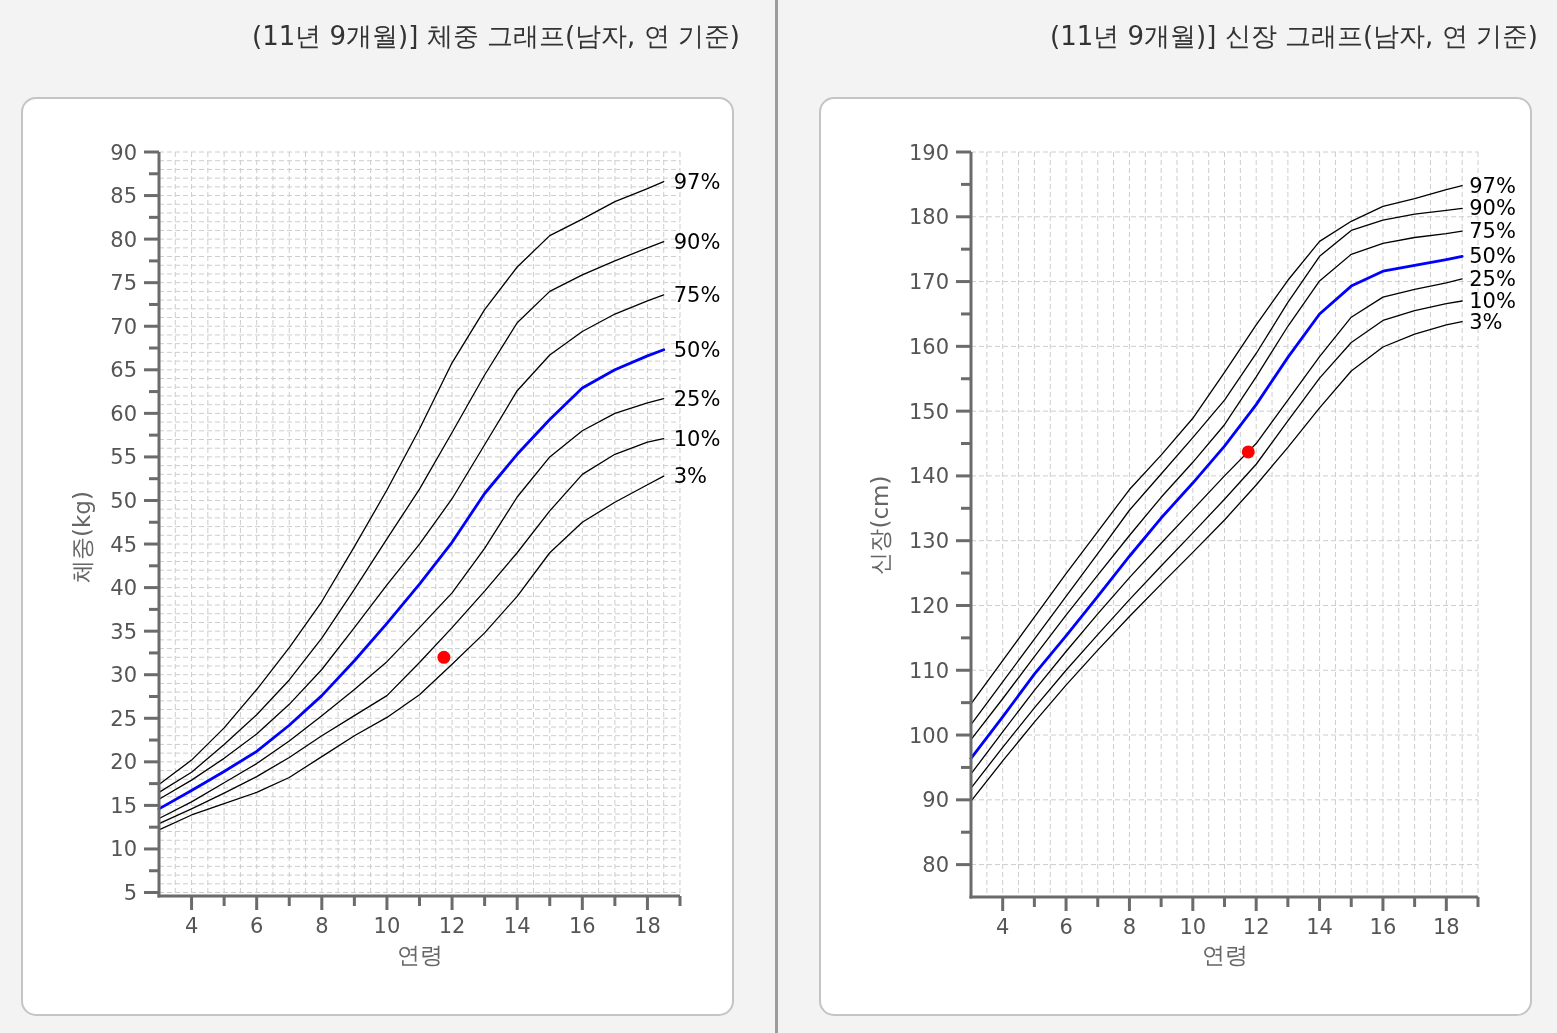 Image resolution: width=1557 pixels, height=1033 pixels. Describe the element at coordinates (928, 411) in the screenshot. I see `y-tick-label: 150` at that location.